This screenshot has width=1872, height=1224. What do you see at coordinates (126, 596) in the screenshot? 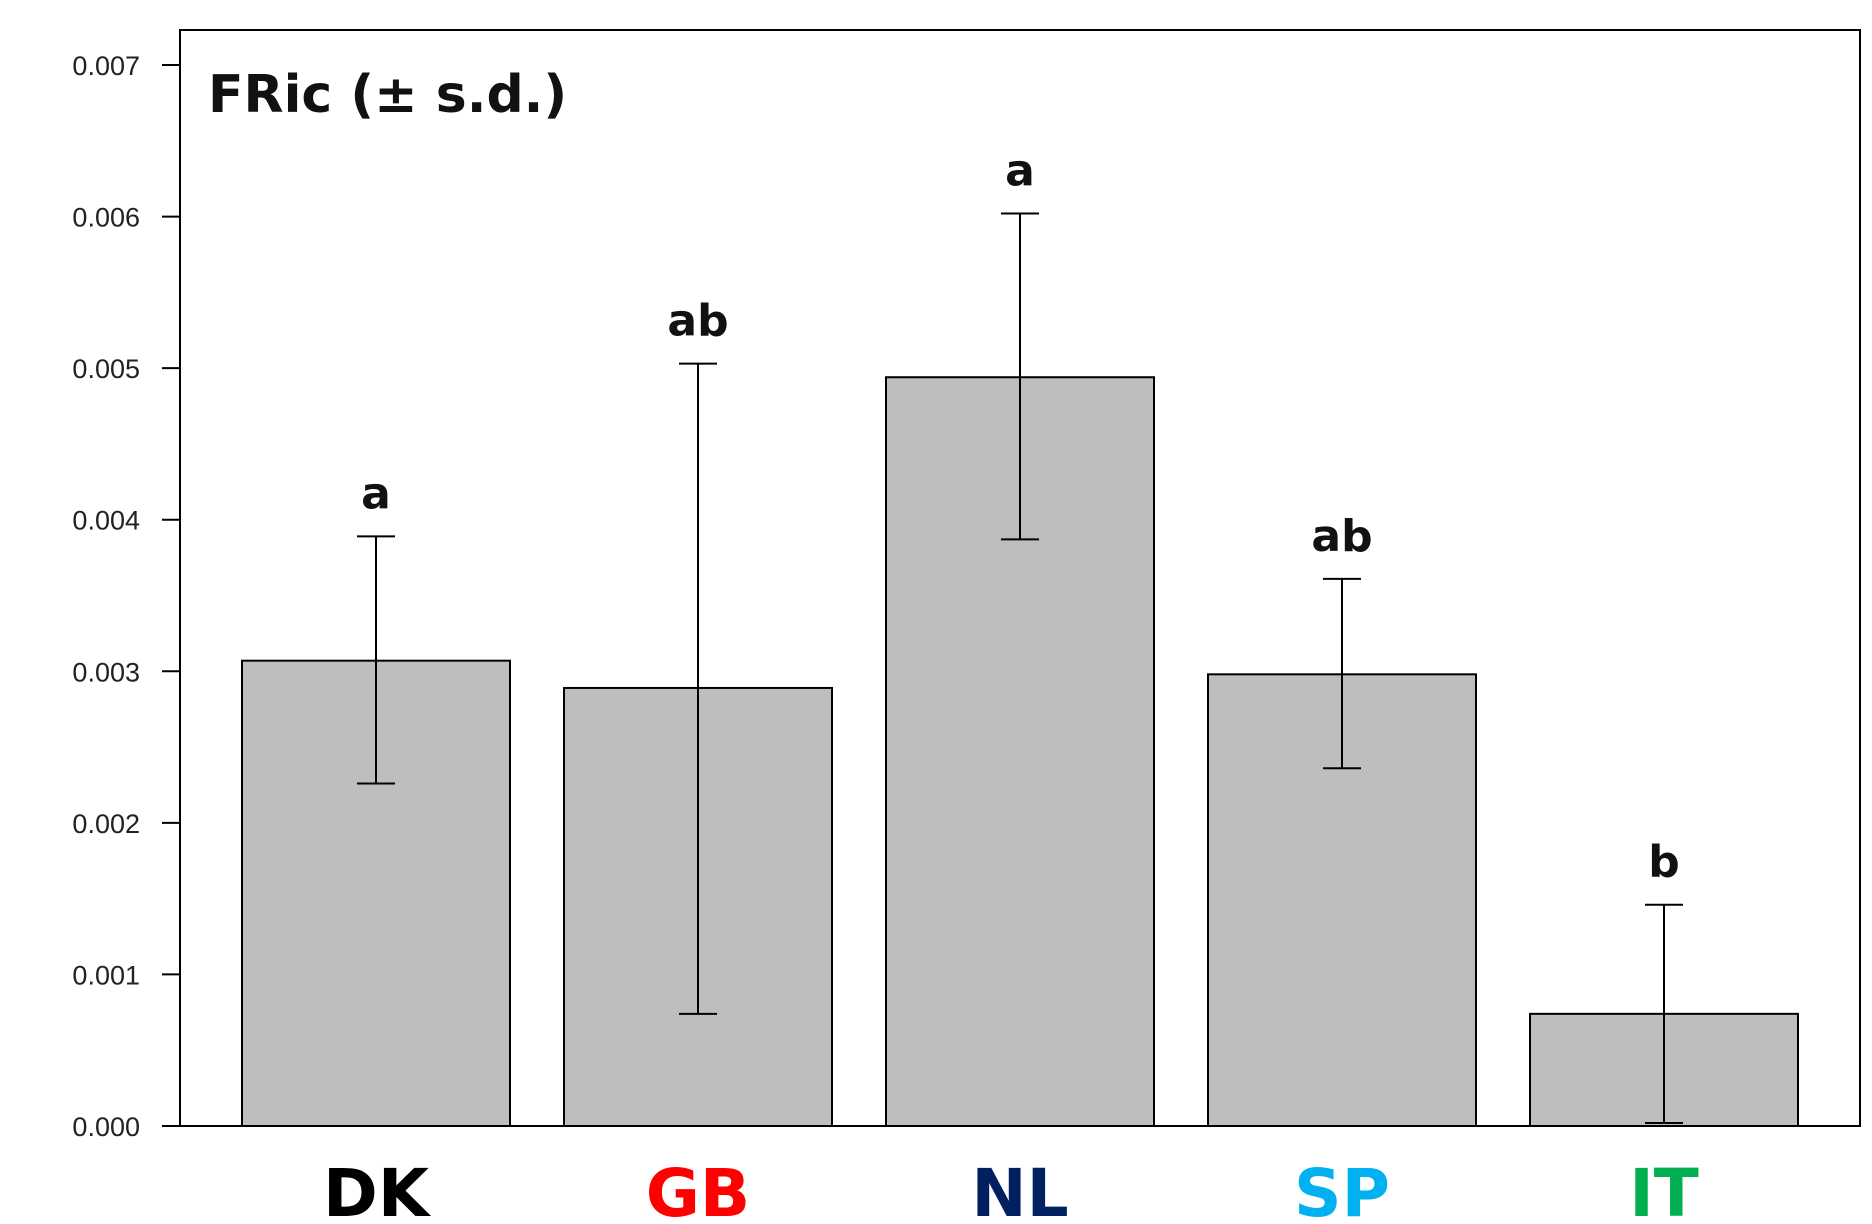
I see `y-axis: 0.000 0.001 0.002 0.003 0.004 0.005 0.006 0.007` at bounding box center [126, 596].